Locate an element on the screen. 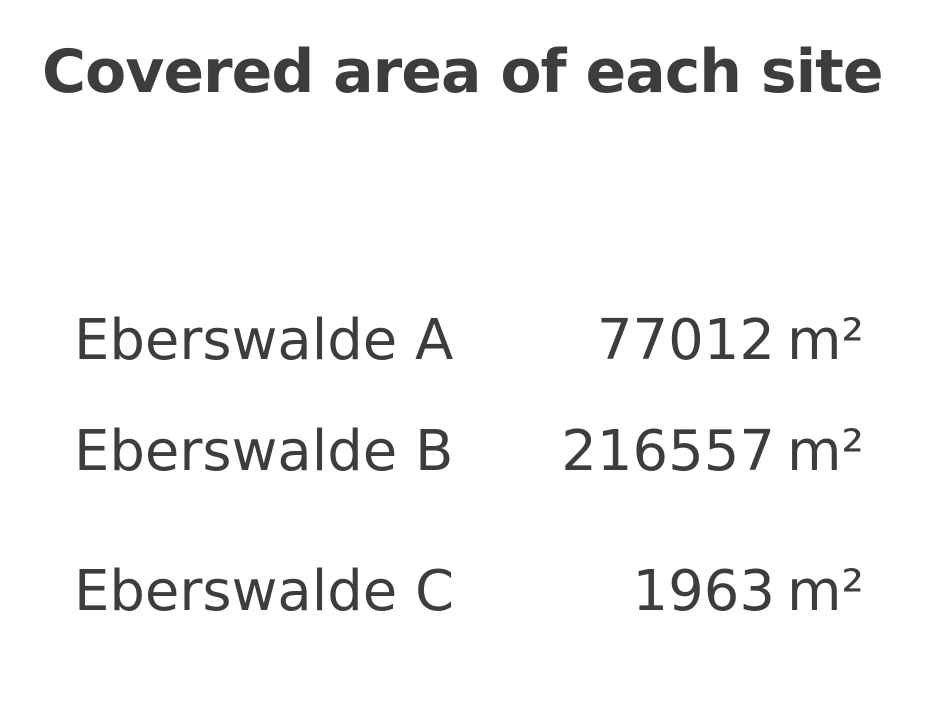 The image size is (926, 712). page-title: Covered area of each site is located at coordinates (463, 72).